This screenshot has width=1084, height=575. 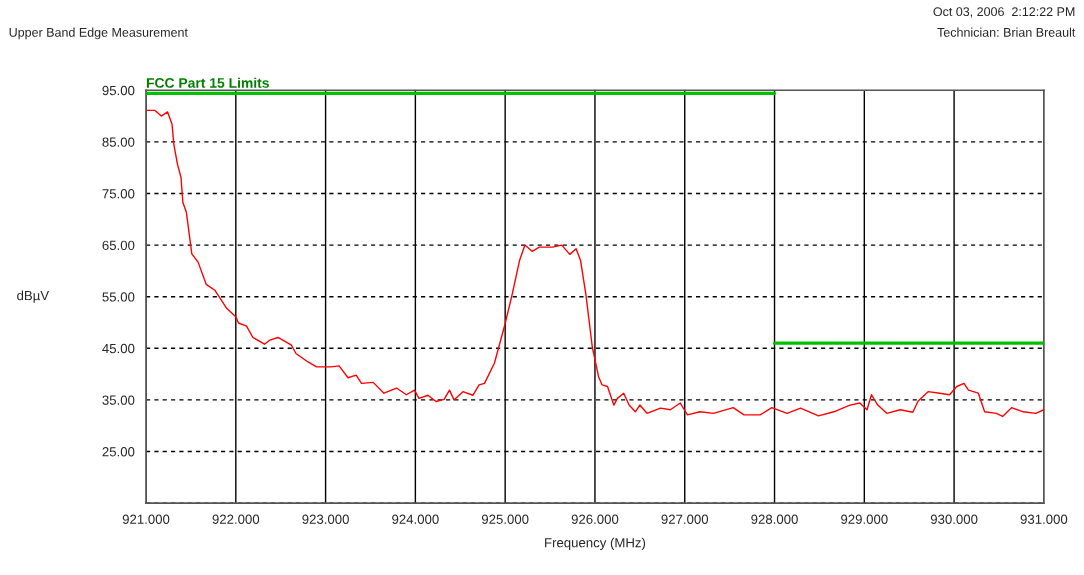 I want to click on series-label: FCC Part 15 Limits, so click(x=207, y=82).